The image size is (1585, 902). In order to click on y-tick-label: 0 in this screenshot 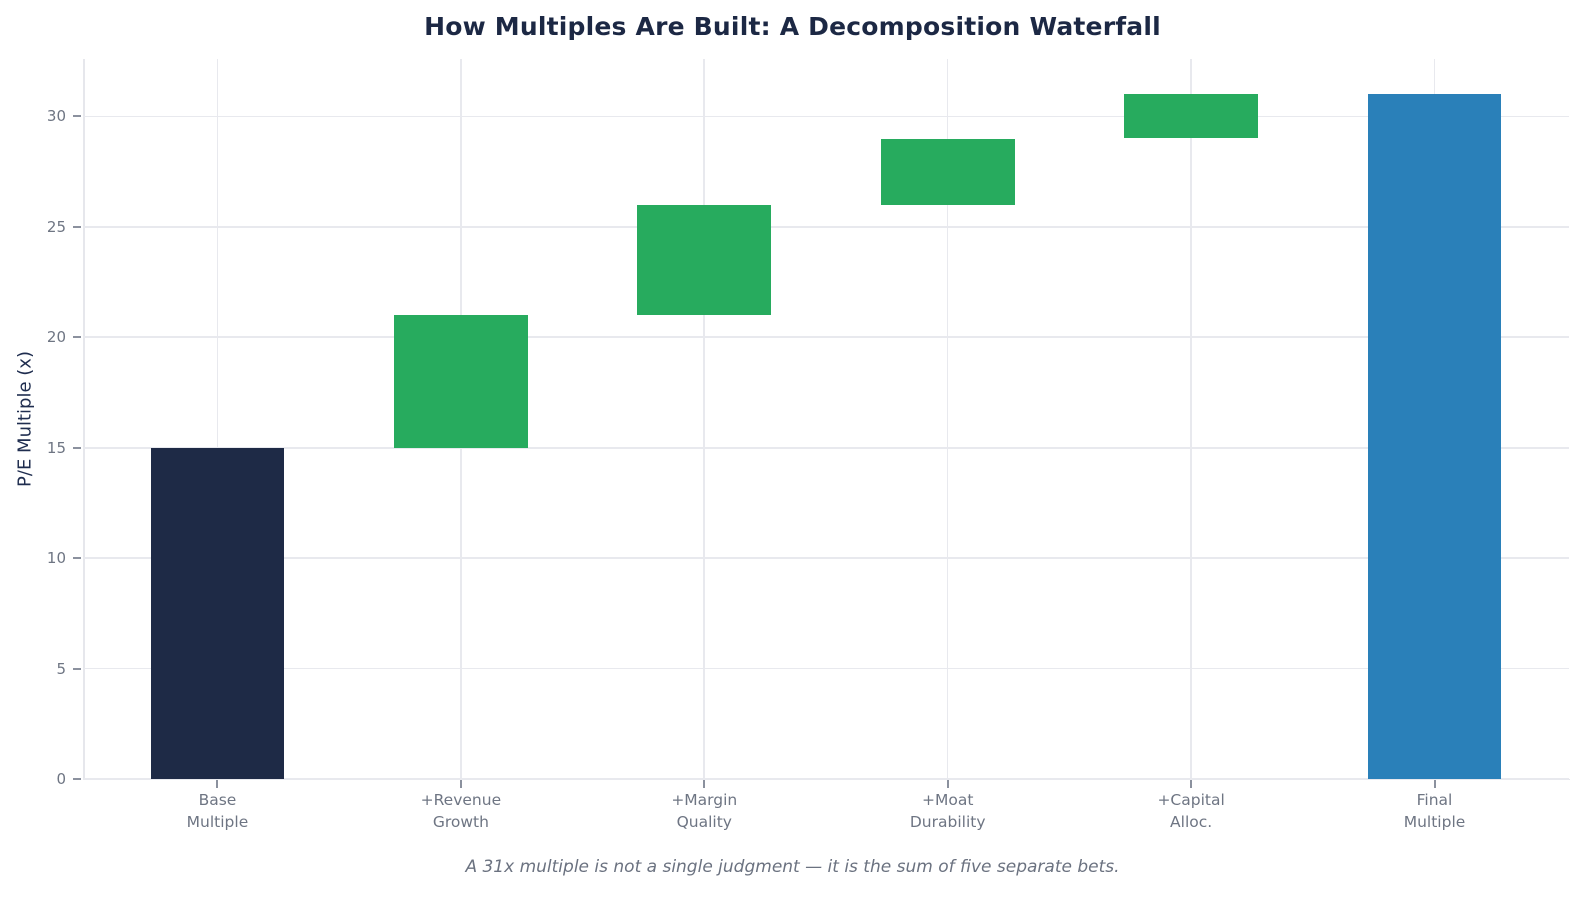, I will do `click(61, 779)`.